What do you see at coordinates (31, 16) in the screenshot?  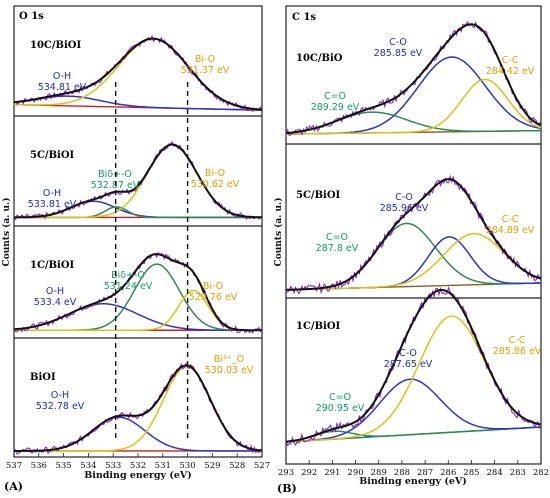 I see `panel-a-title: O 1s` at bounding box center [31, 16].